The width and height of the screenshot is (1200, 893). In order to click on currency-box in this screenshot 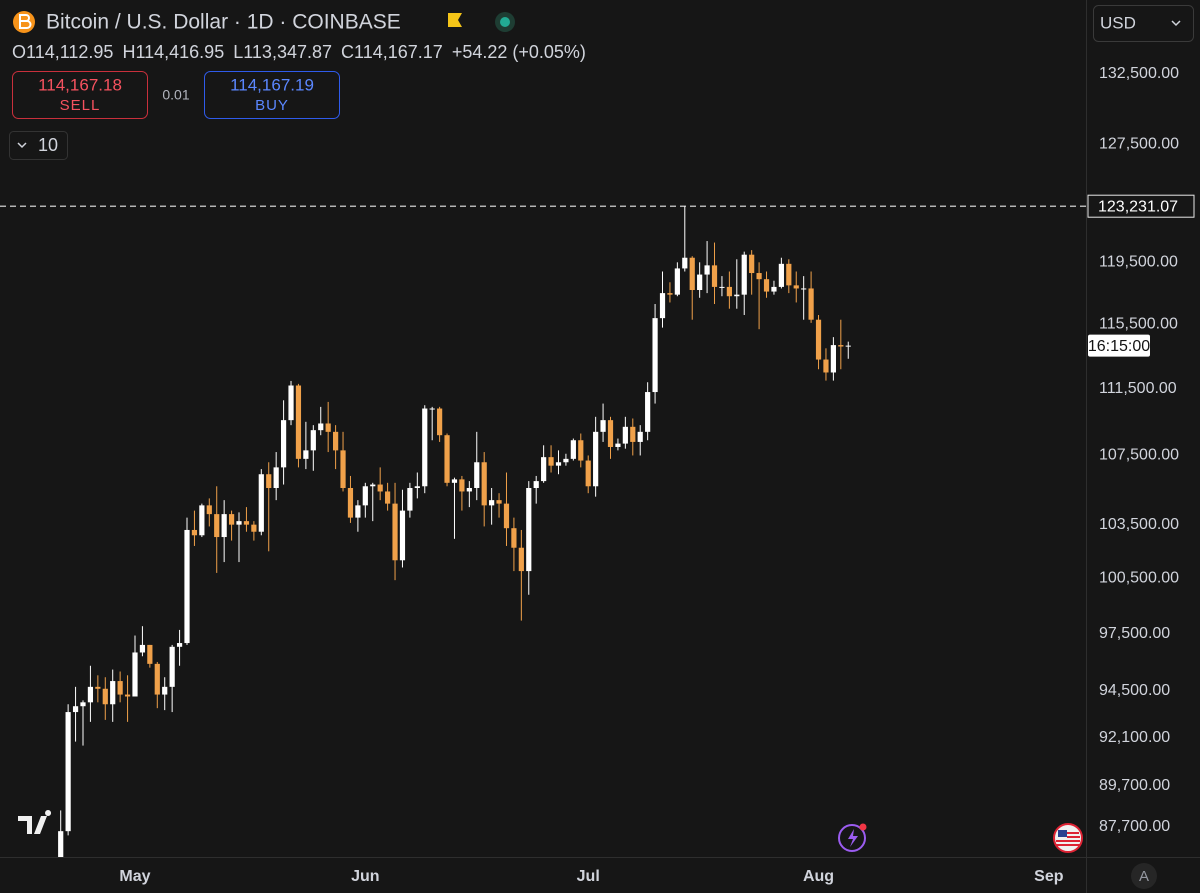, I will do `click(1143, 23)`.